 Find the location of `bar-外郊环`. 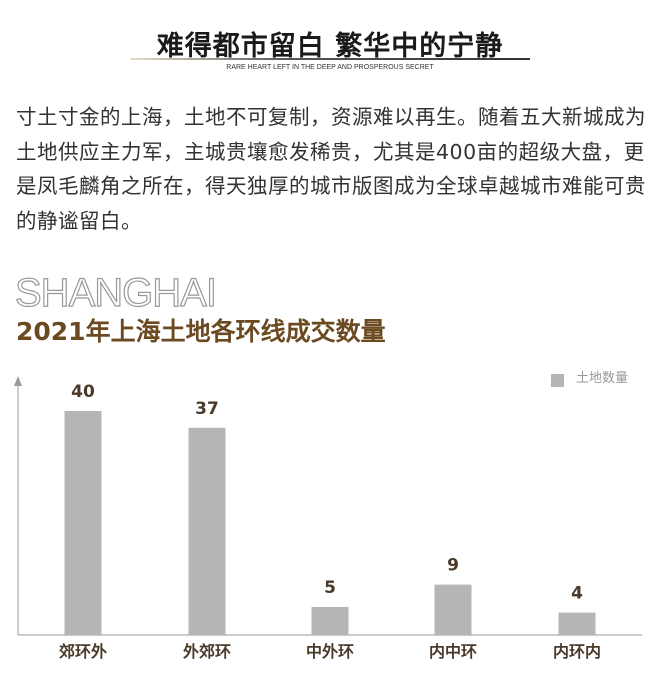

bar-外郊环 is located at coordinates (207, 531).